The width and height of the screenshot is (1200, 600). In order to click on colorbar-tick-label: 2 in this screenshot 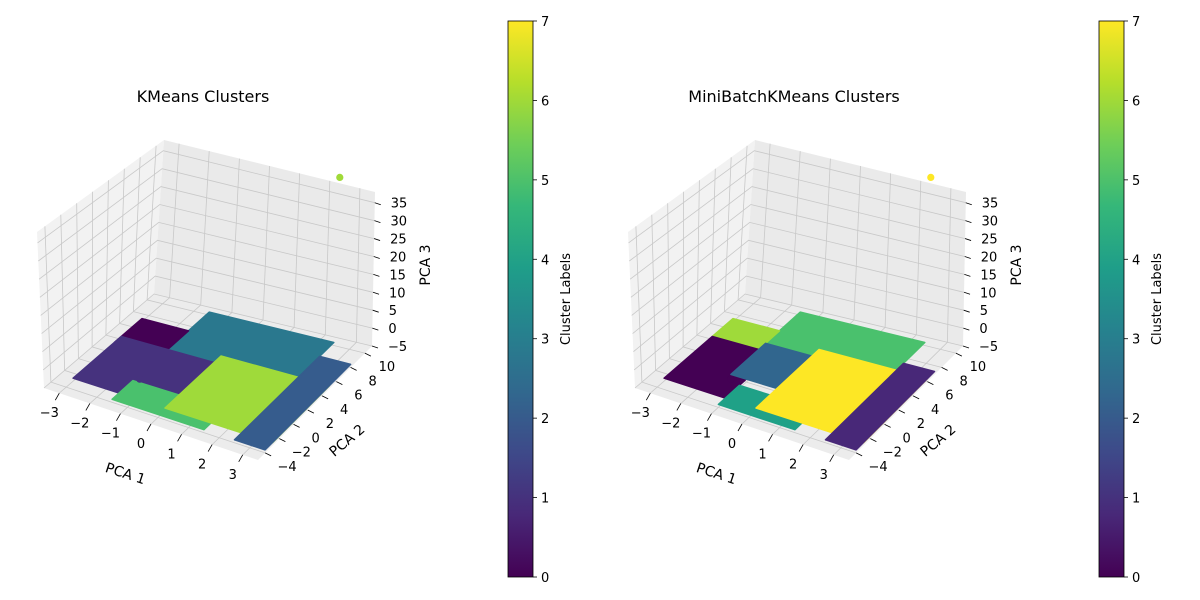, I will do `click(545, 419)`.